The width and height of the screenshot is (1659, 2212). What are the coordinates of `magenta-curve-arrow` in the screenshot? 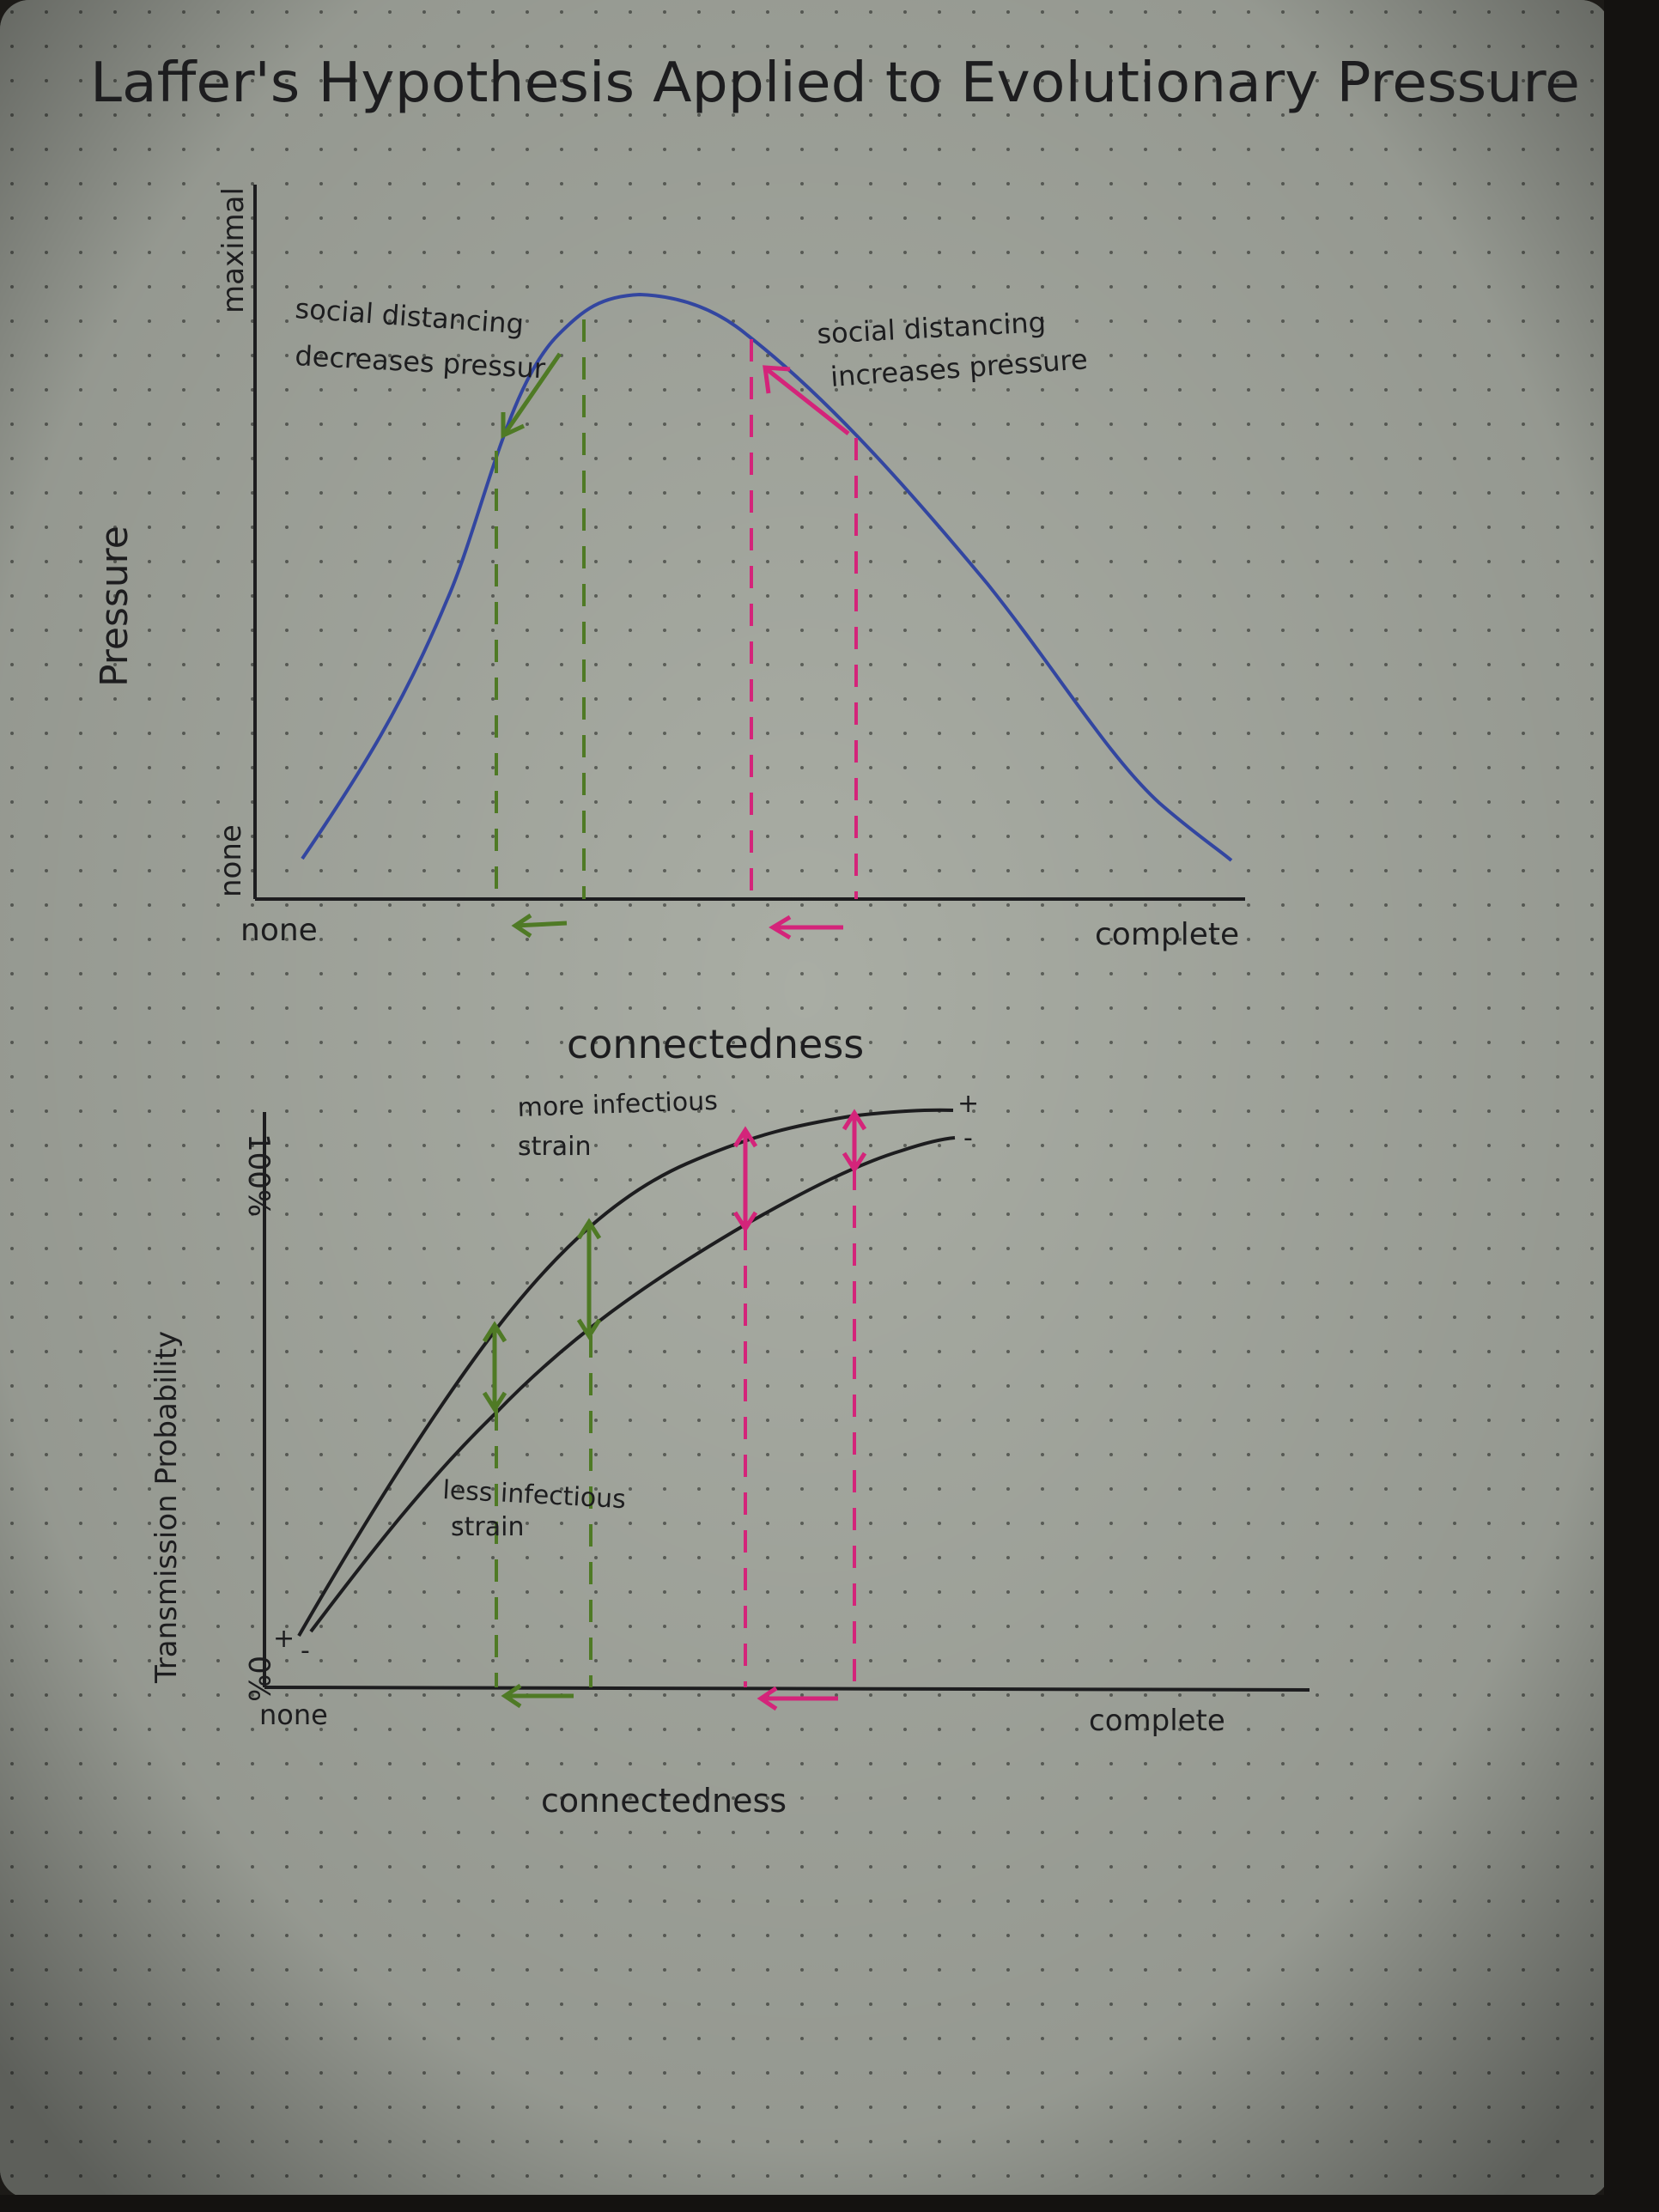 It's located at (806, 400).